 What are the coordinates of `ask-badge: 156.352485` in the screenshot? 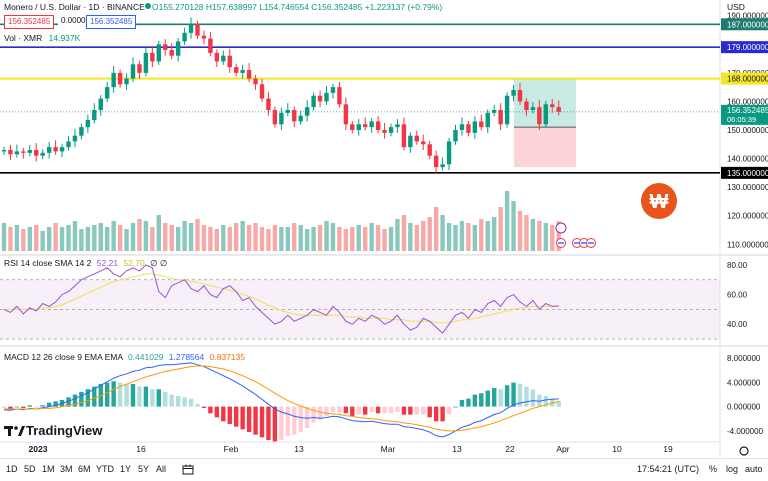 It's located at (111, 22).